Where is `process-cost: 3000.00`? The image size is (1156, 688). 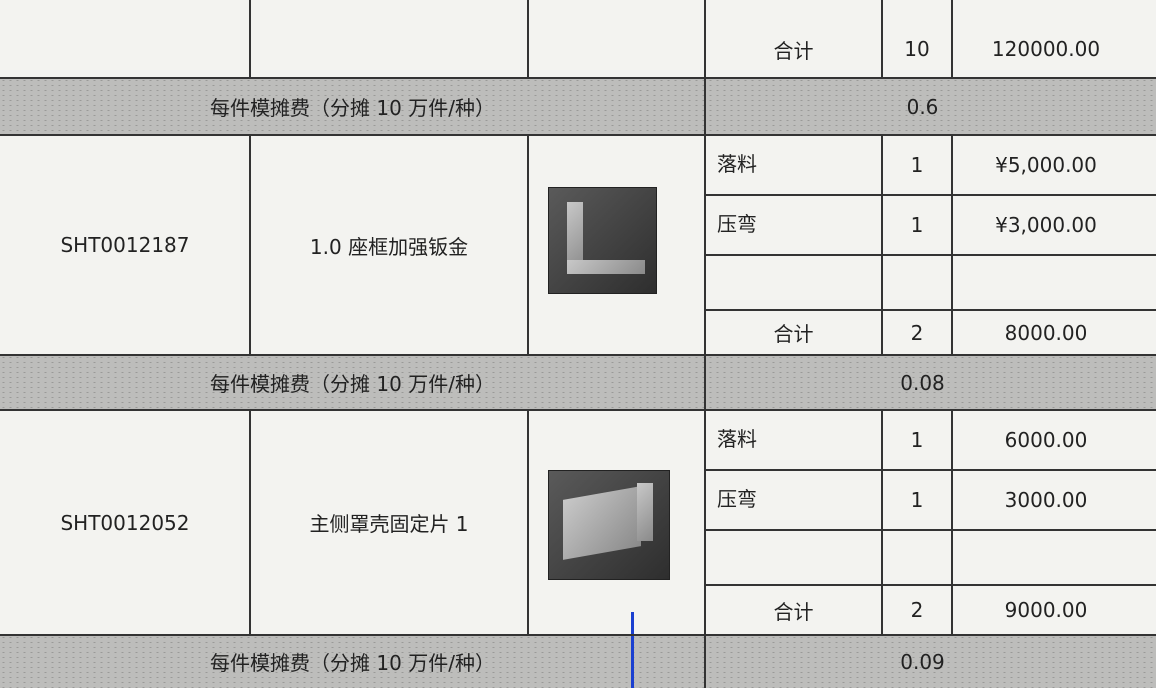 process-cost: 3000.00 is located at coordinates (1046, 500).